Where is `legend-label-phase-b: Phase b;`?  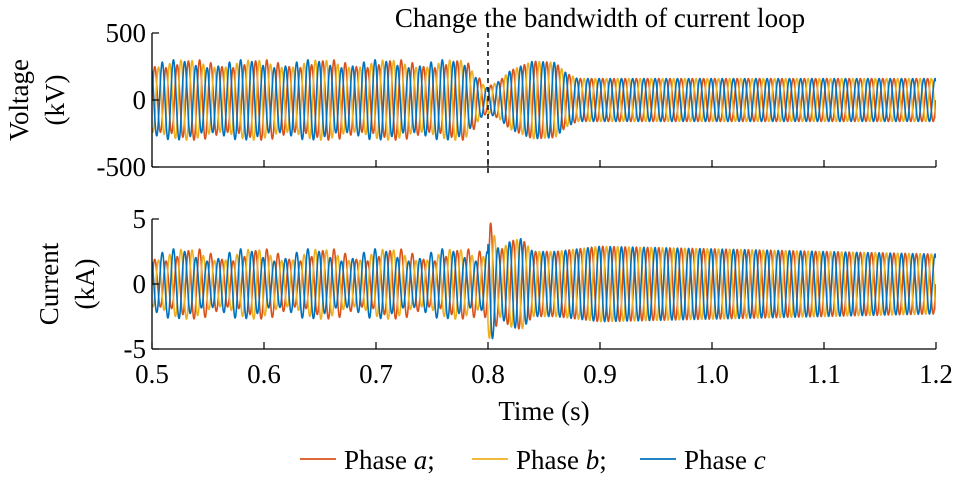
legend-label-phase-b: Phase b; is located at coordinates (561, 460).